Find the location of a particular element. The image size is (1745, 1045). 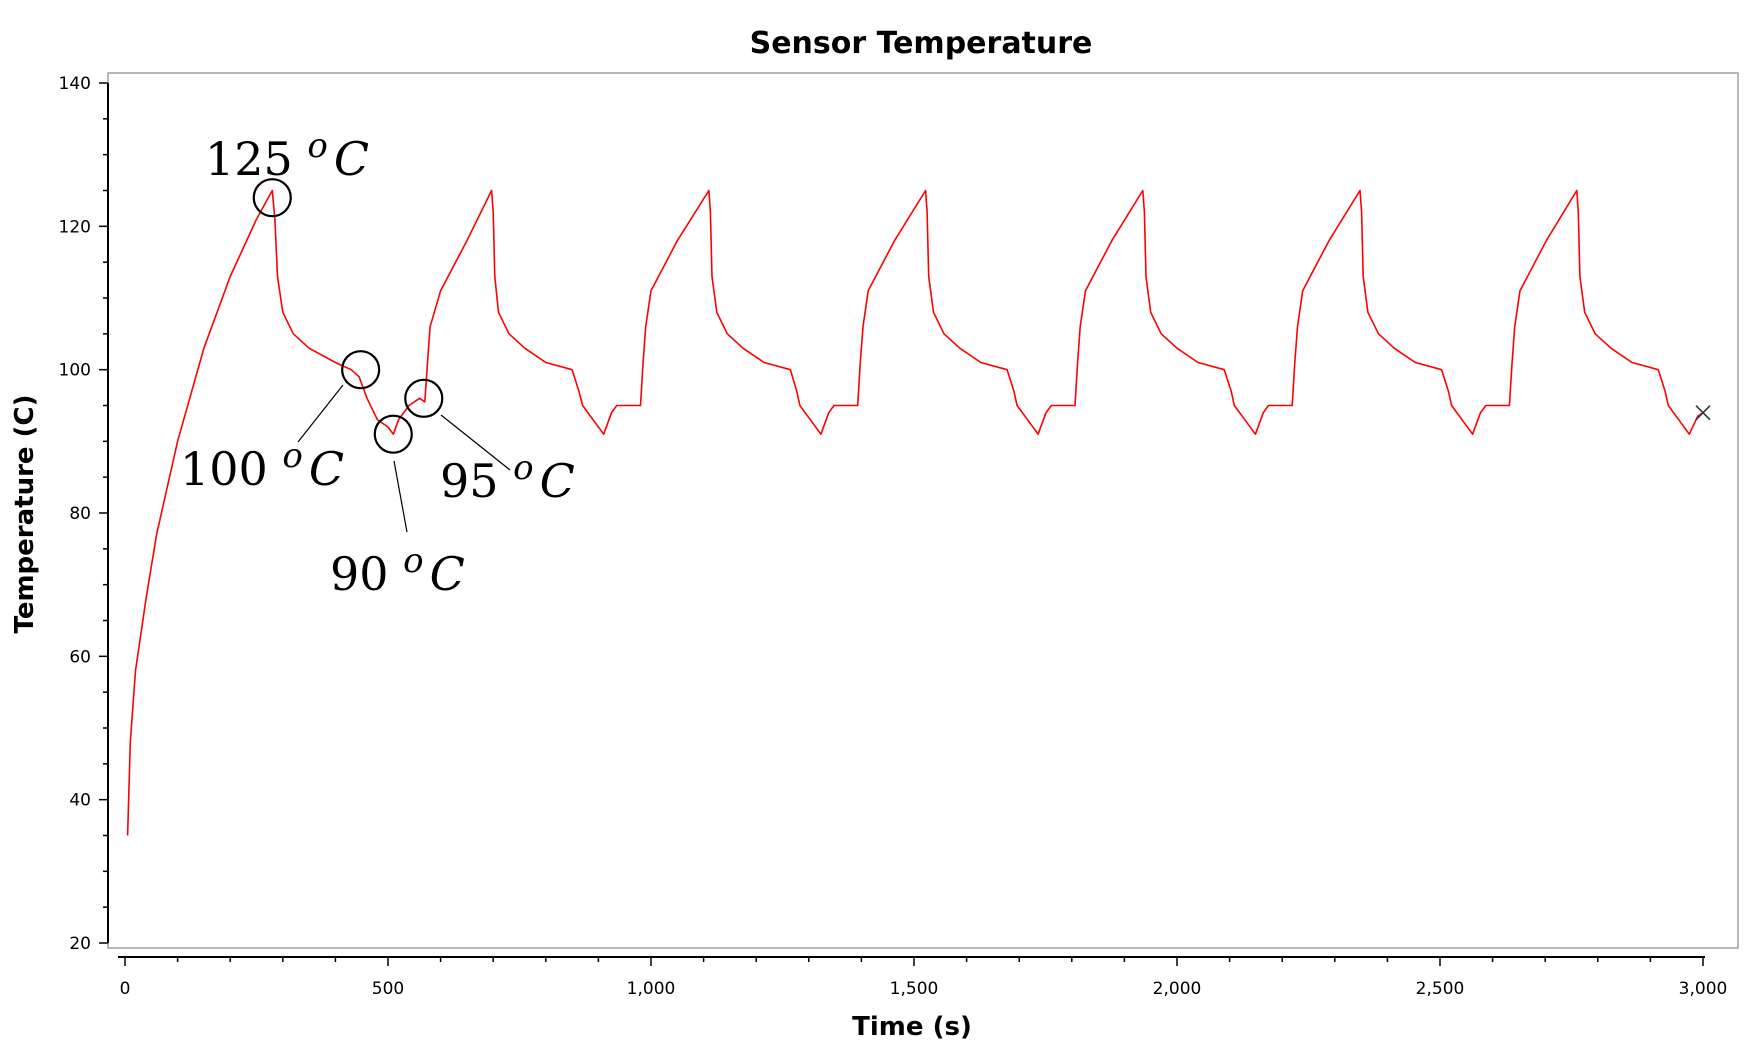

y-tick-label: 60 is located at coordinates (80, 657).